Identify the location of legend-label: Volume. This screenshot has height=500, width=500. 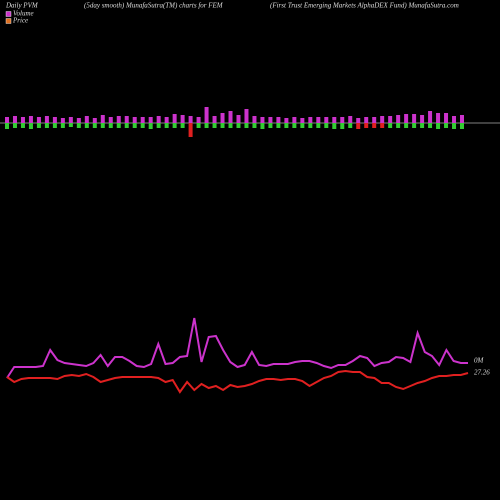
(23, 14).